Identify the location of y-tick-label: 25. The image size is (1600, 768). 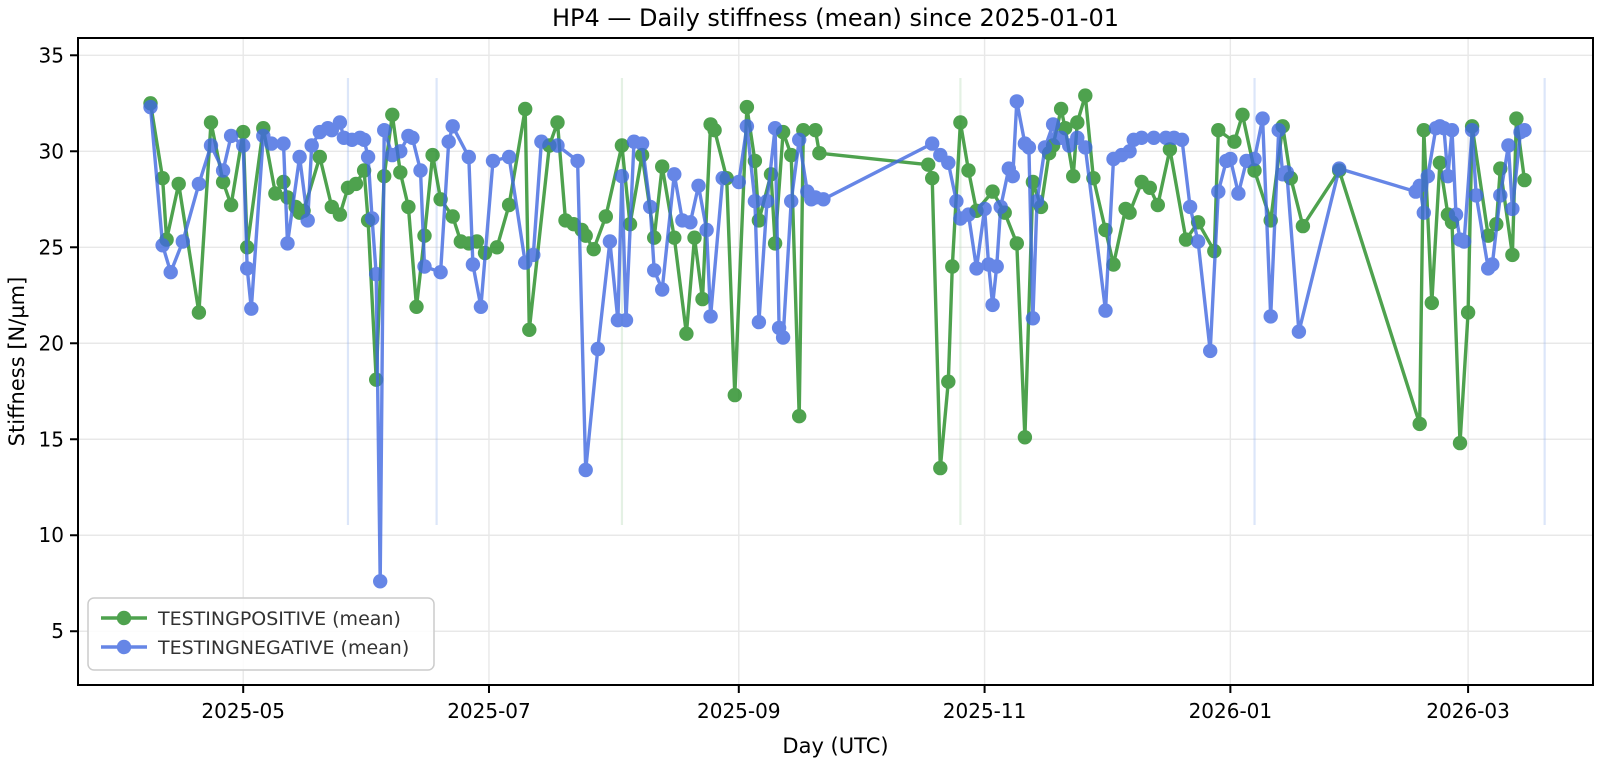
(51, 247).